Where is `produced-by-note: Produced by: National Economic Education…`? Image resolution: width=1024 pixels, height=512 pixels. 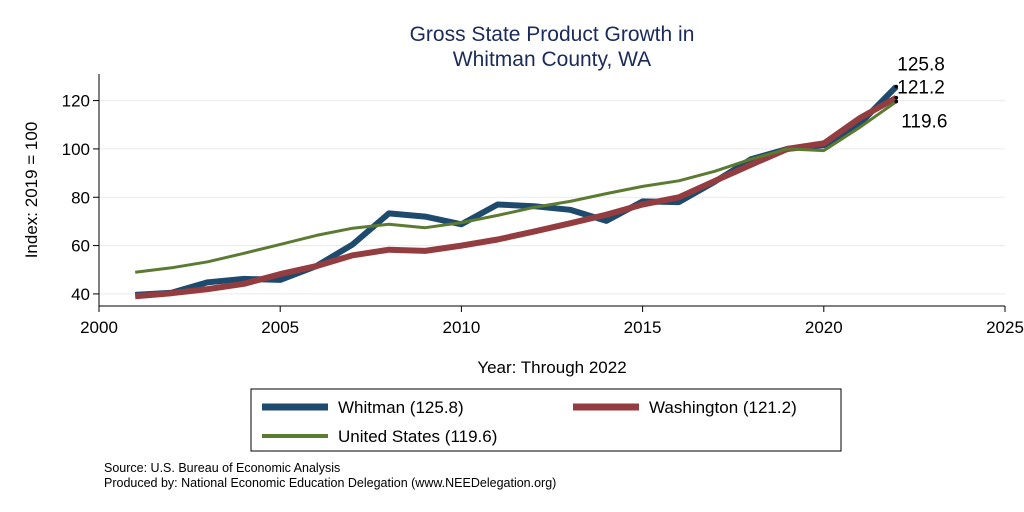 produced-by-note: Produced by: National Economic Education… is located at coordinates (330, 483).